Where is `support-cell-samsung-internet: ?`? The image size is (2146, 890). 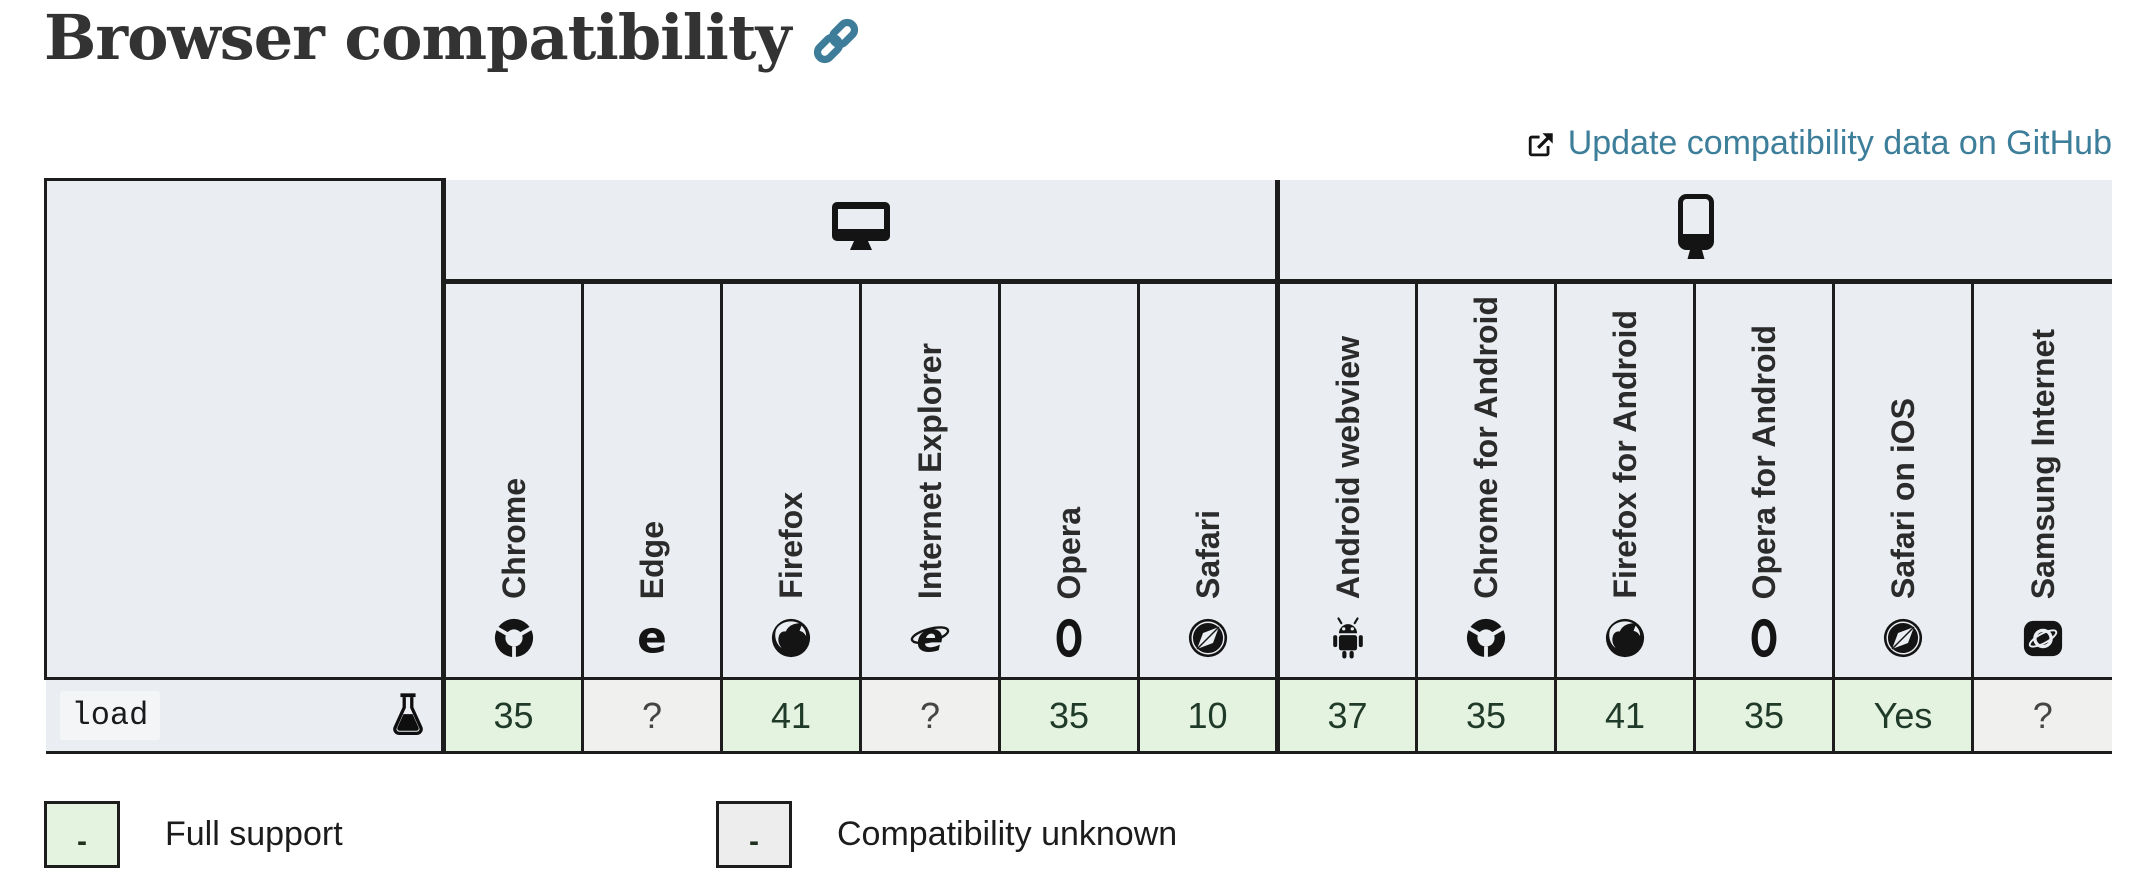
support-cell-samsung-internet: ? is located at coordinates (2041, 715).